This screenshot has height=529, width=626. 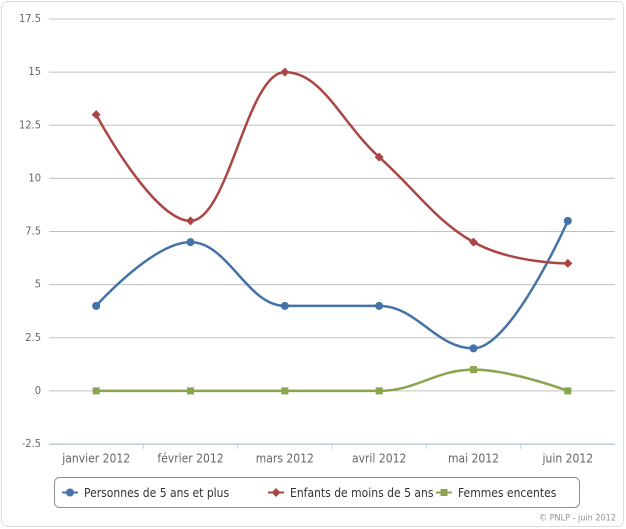 What do you see at coordinates (38, 390) in the screenshot?
I see `y-tick-label: 0` at bounding box center [38, 390].